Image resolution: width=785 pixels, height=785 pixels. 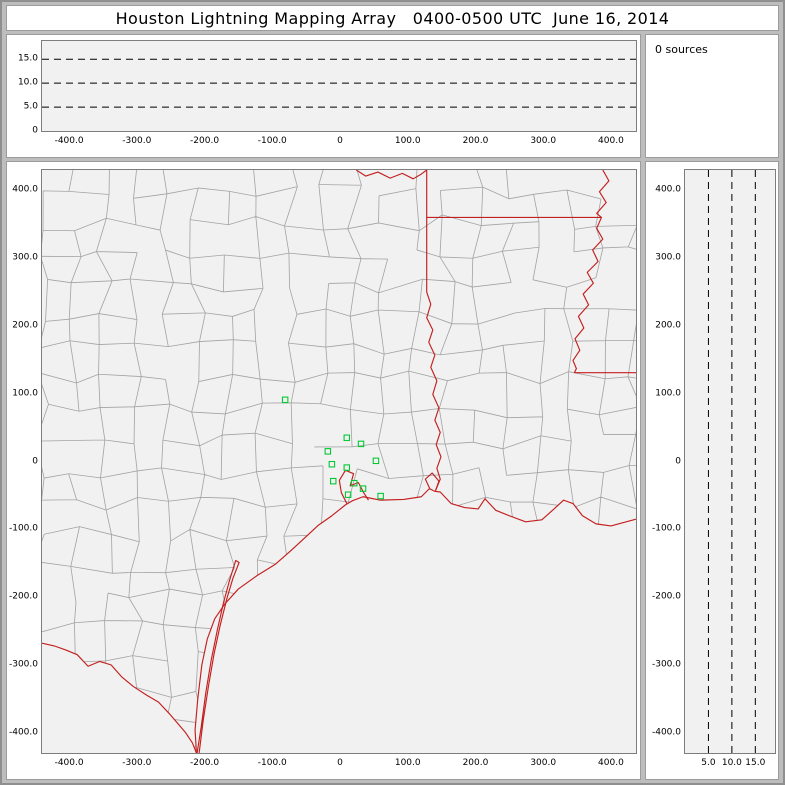 What do you see at coordinates (339, 83) in the screenshot?
I see `alt-ew-plot-svg` at bounding box center [339, 83].